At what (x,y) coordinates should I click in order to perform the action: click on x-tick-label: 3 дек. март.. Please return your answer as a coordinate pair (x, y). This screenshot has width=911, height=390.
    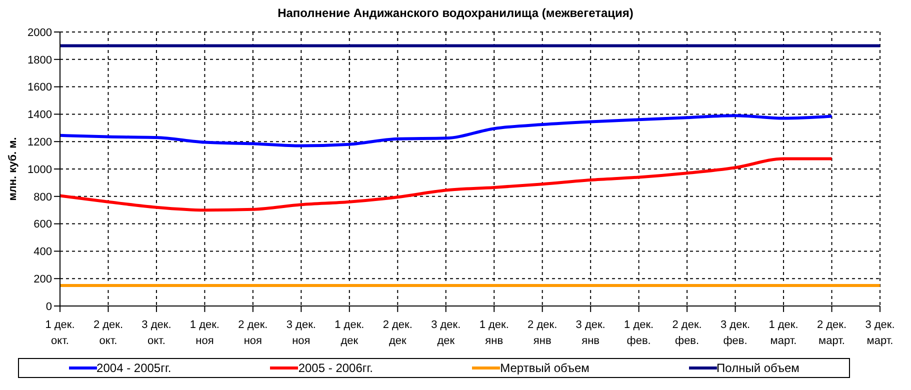
    Looking at the image, I should click on (880, 333).